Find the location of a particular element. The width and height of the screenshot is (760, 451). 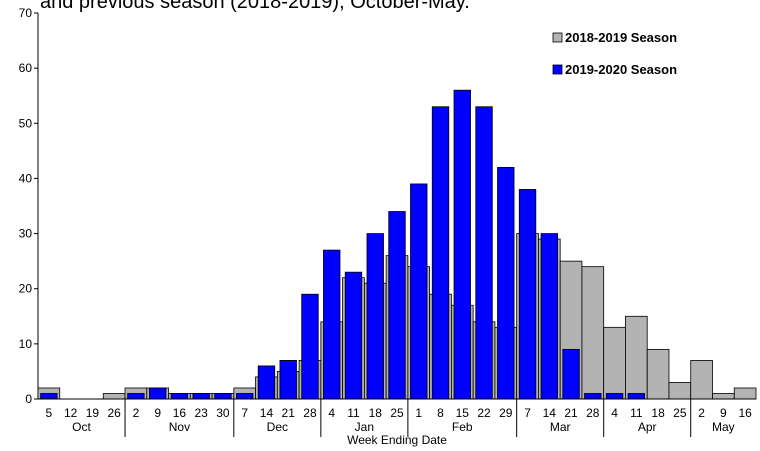

x-tick-label: 26 is located at coordinates (114, 413).